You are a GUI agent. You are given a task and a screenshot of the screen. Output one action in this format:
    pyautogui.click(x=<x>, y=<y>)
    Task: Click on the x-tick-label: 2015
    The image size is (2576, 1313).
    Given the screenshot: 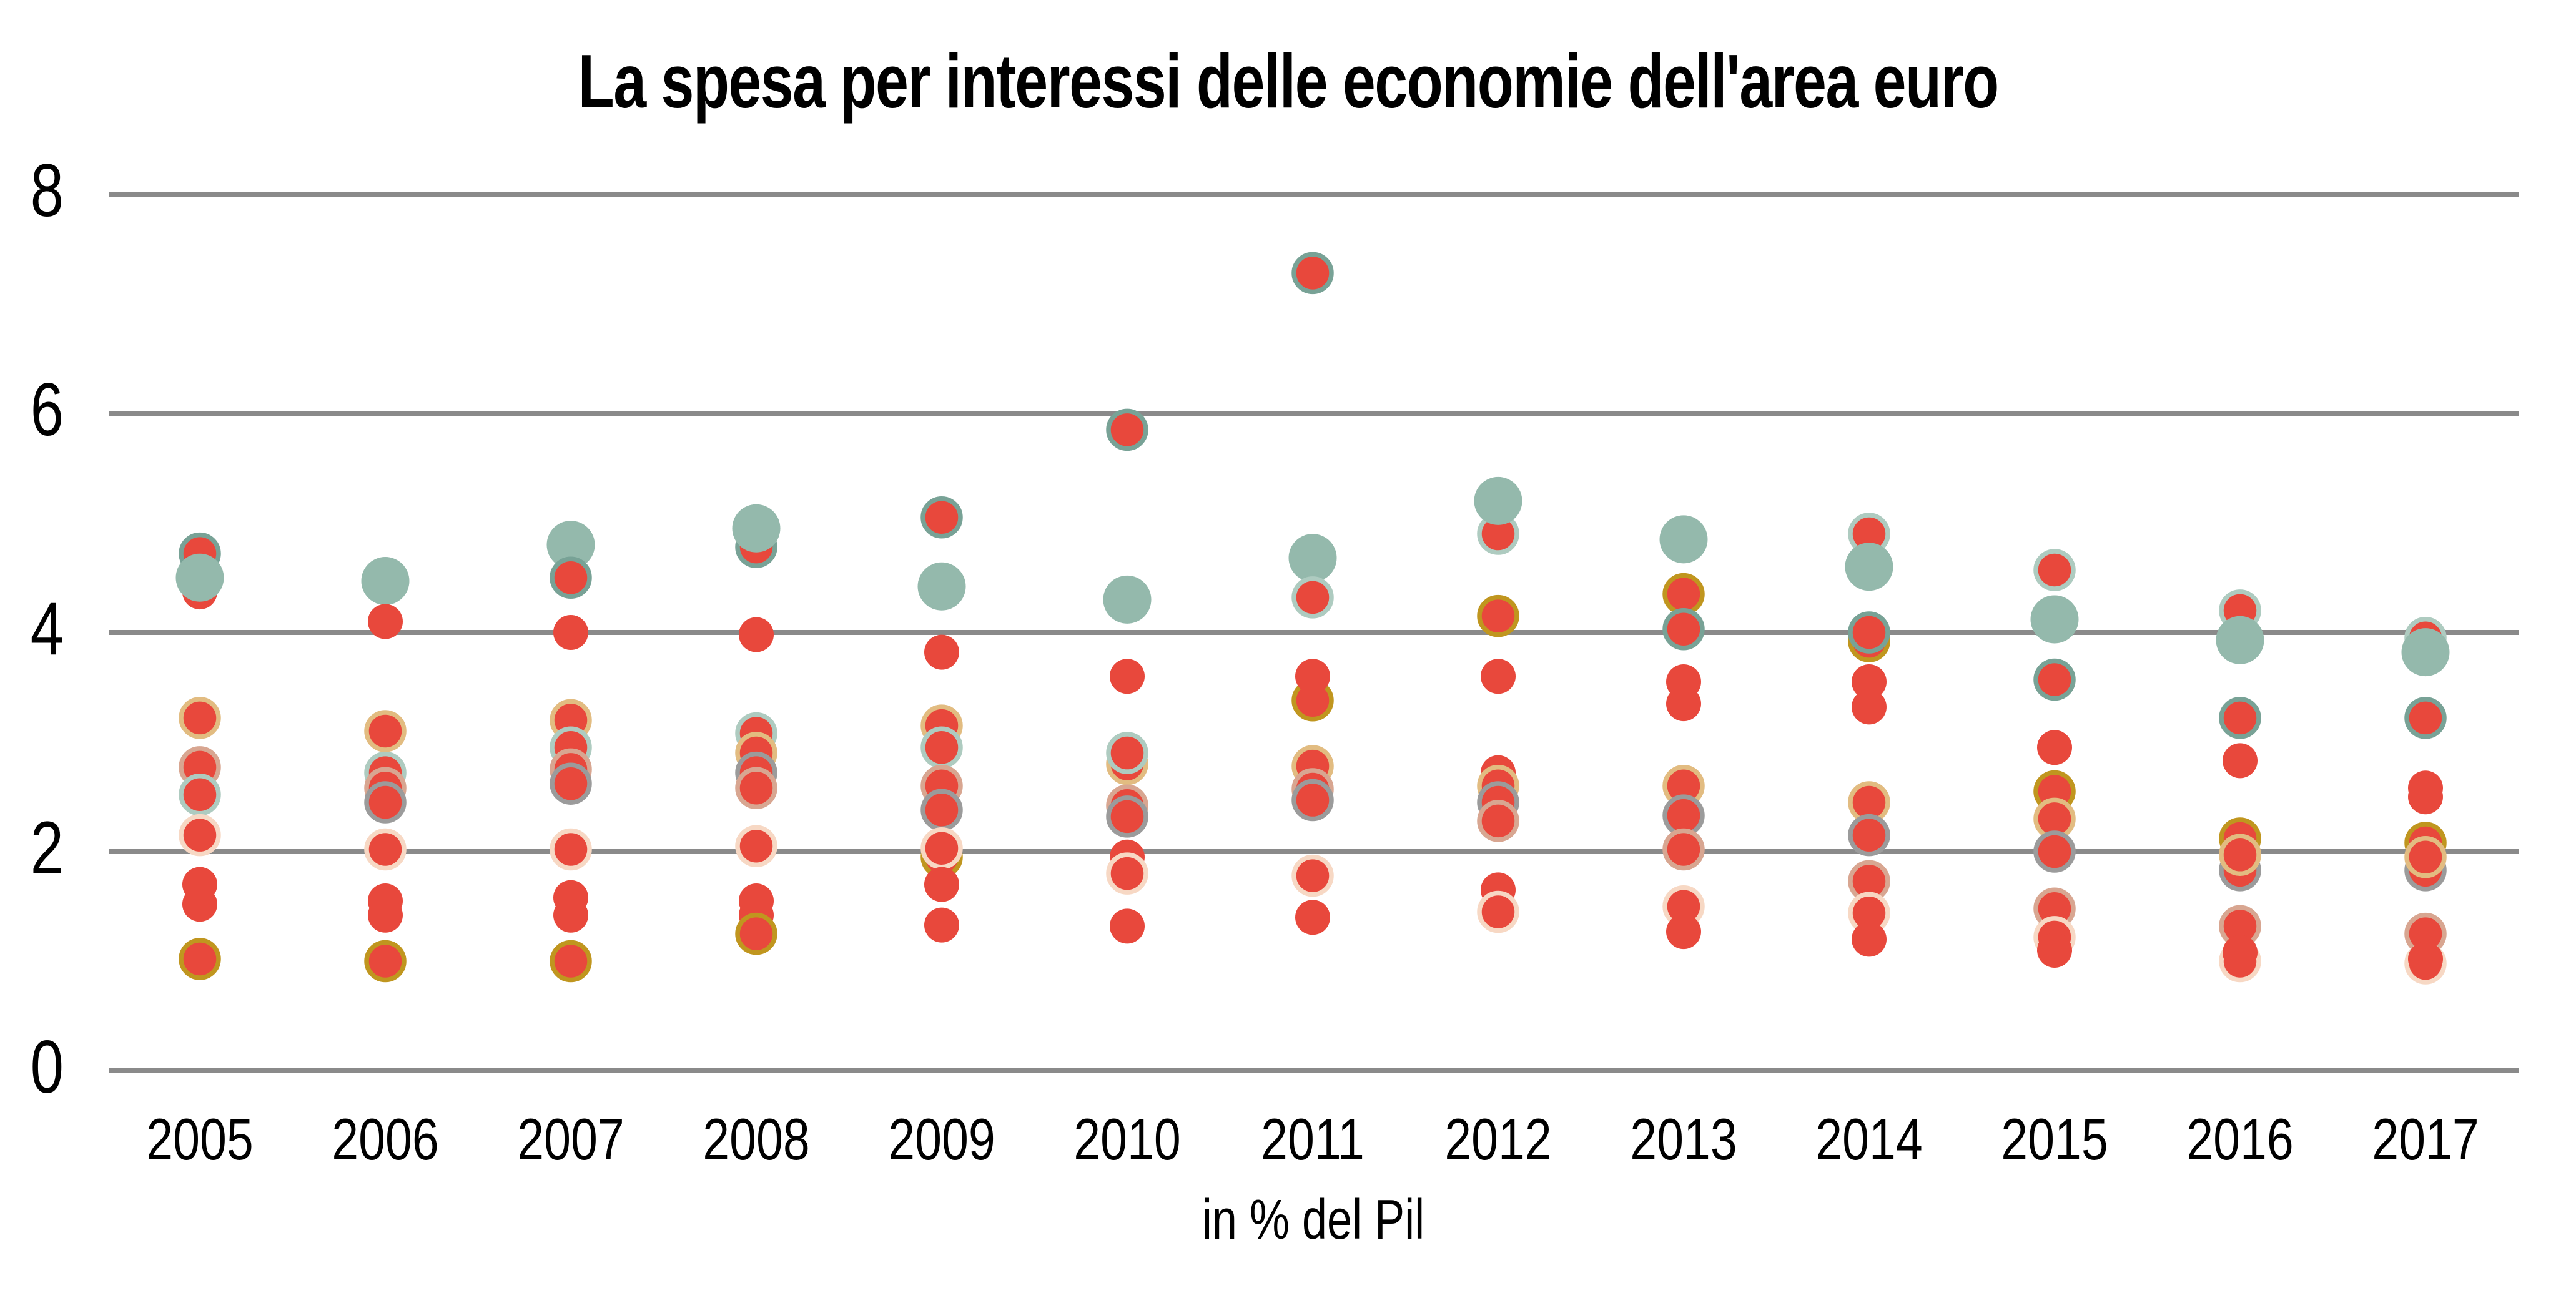 What is the action you would take?
    pyautogui.click(x=2055, y=1139)
    